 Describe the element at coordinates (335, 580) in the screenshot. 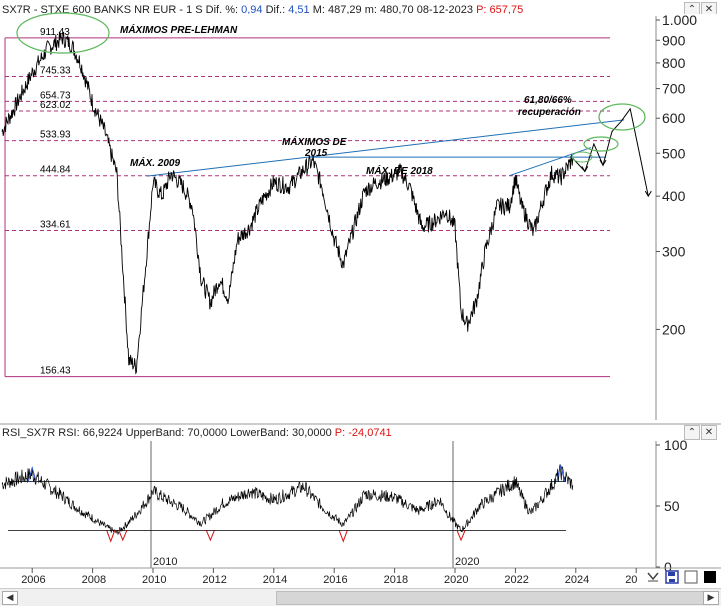

I see `x-axis-tick-label: 2016` at that location.